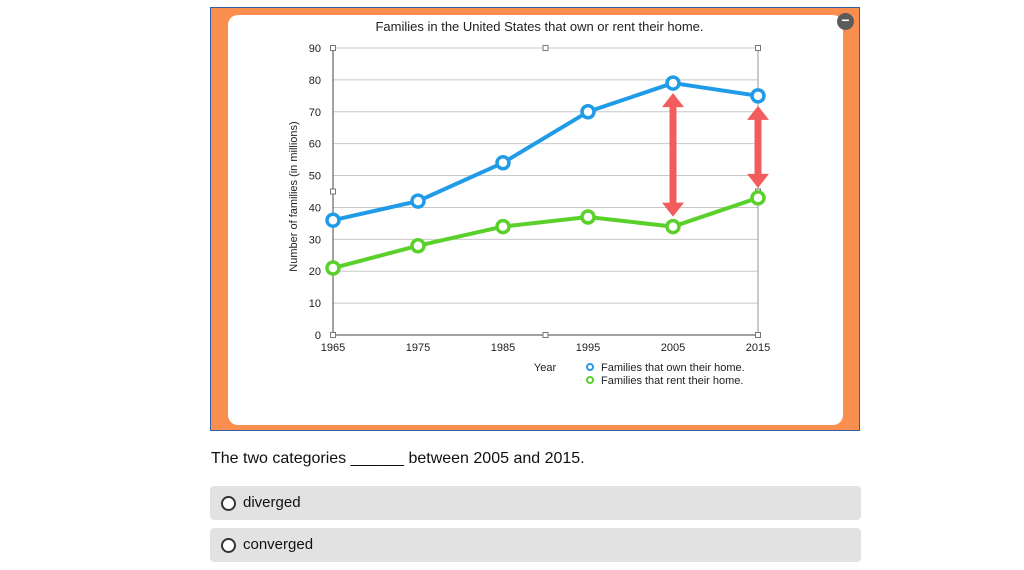  What do you see at coordinates (294, 196) in the screenshot?
I see `y-axis-label: Number of families (in millions)` at bounding box center [294, 196].